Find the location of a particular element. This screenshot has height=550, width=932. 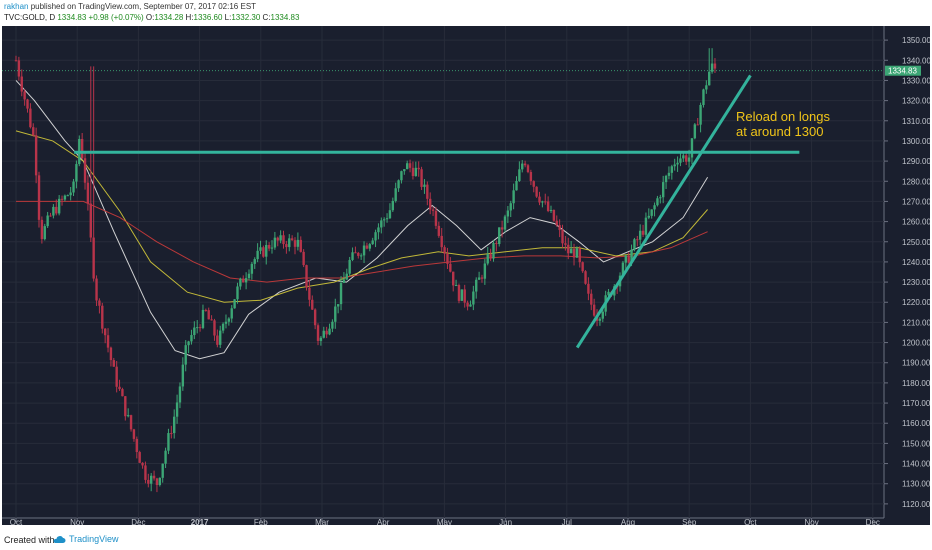

last-price-label: 1334.83 is located at coordinates (902, 71).